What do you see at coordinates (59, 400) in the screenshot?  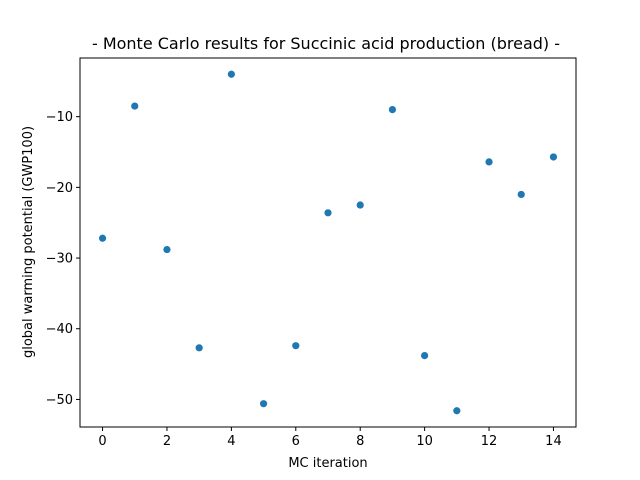 I see `y-tick-label: −50` at bounding box center [59, 400].